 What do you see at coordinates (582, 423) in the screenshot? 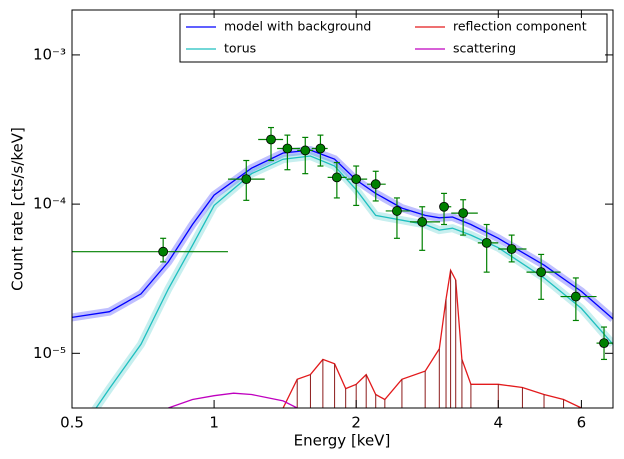
I see `x-tick-label: 6` at bounding box center [582, 423].